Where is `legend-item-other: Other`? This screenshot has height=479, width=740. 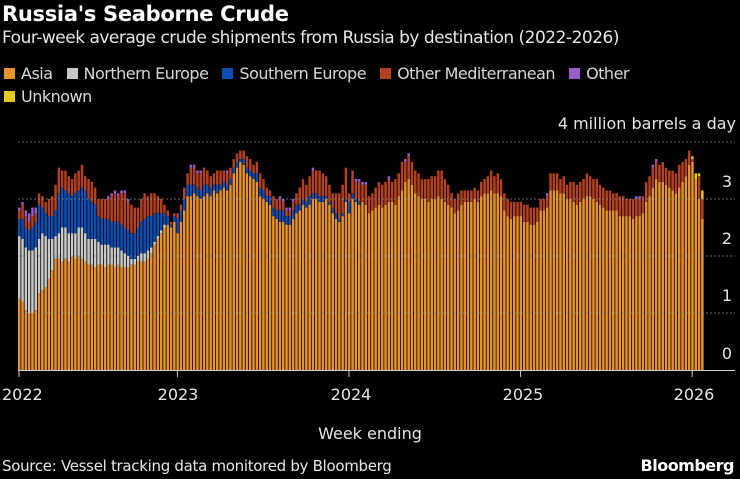 legend-item-other: Other is located at coordinates (599, 73).